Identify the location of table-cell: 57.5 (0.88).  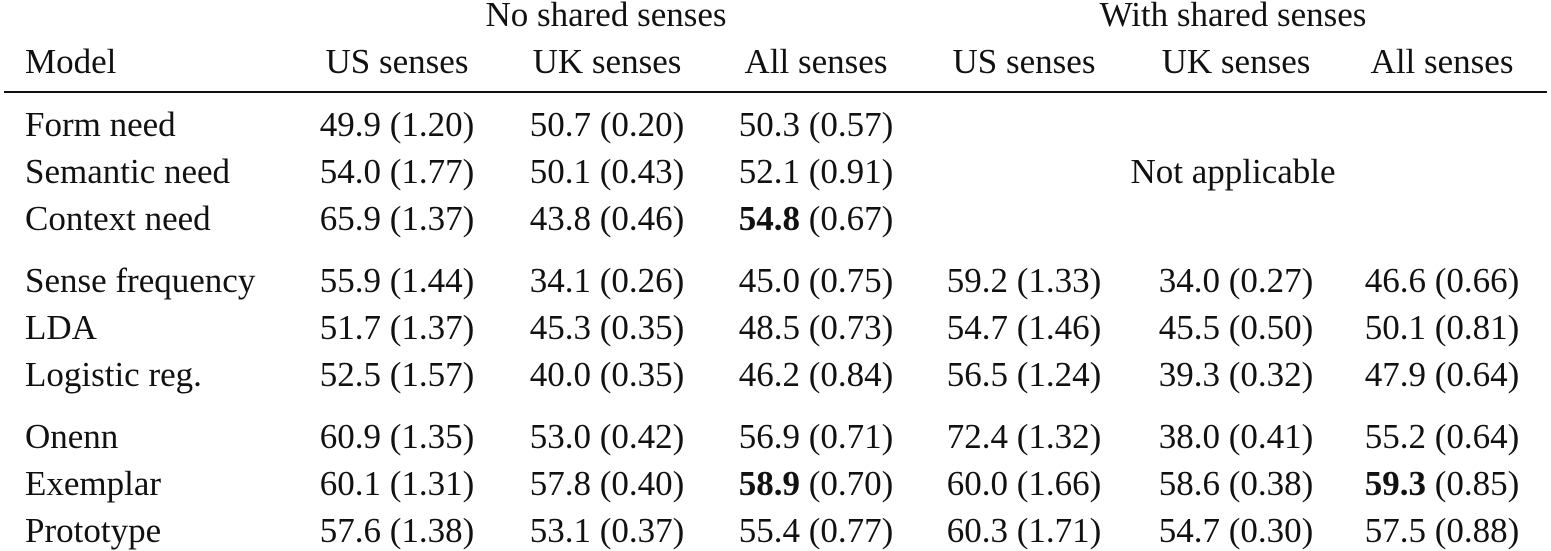
(1442, 531).